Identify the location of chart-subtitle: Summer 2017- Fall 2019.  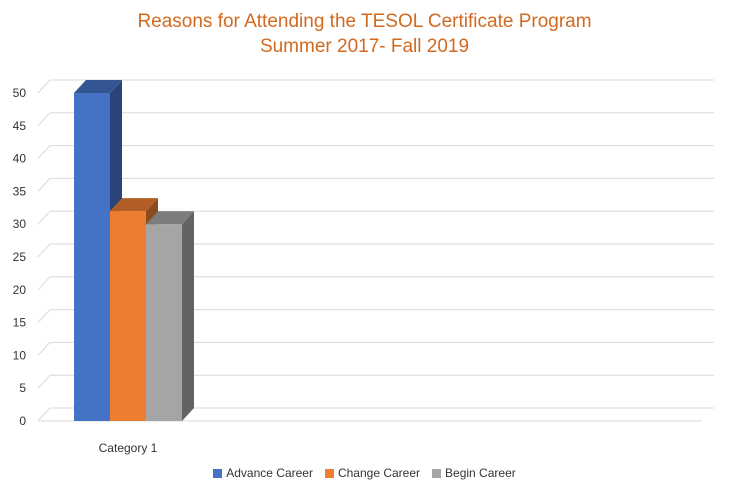
(364, 46).